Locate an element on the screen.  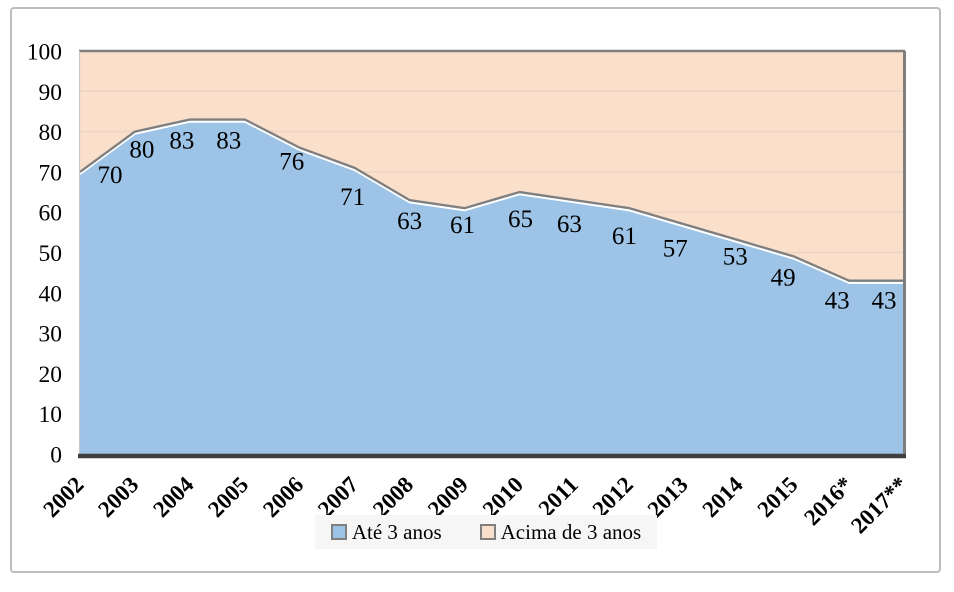
legend-label-ate-3-anos: Até 3 anos is located at coordinates (396, 531).